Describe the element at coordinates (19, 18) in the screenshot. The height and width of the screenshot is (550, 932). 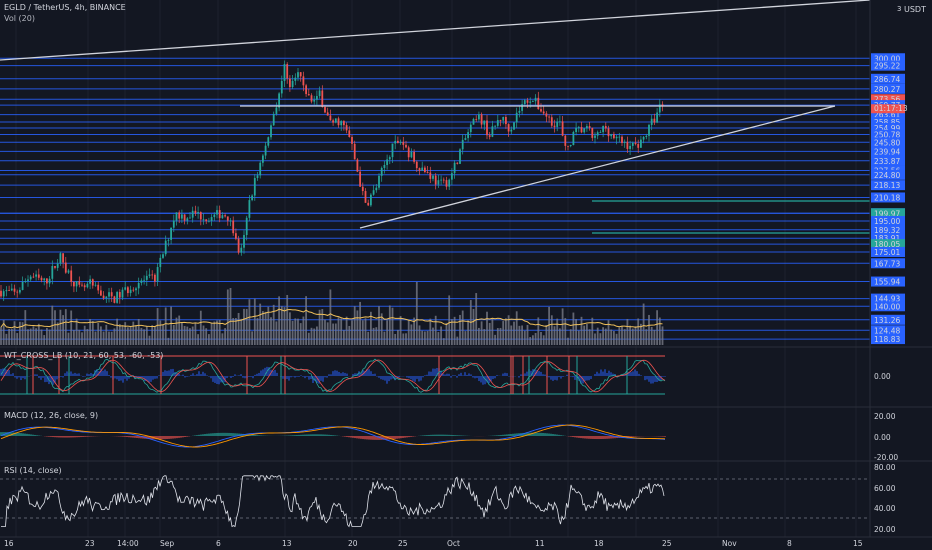
I see `volume-label: Vol (20)` at that location.